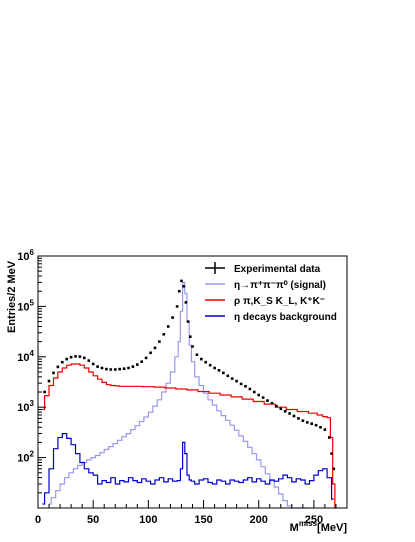 This screenshot has height=542, width=415. I want to click on y-tick-label: 10⁵, so click(25, 305).